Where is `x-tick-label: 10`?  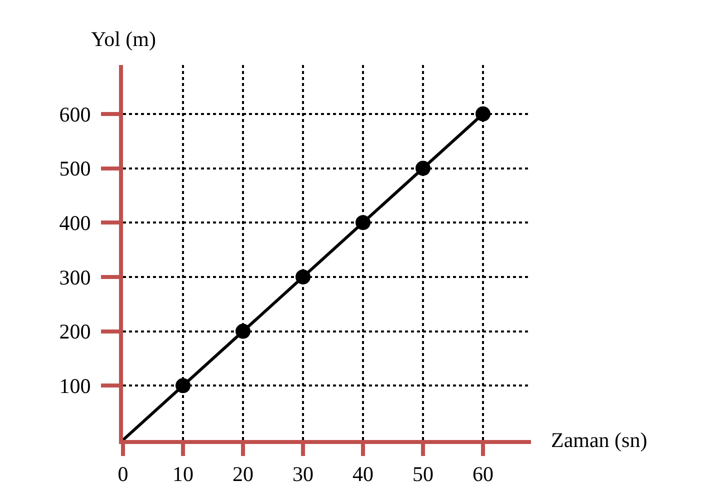 x-tick-label: 10 is located at coordinates (183, 474).